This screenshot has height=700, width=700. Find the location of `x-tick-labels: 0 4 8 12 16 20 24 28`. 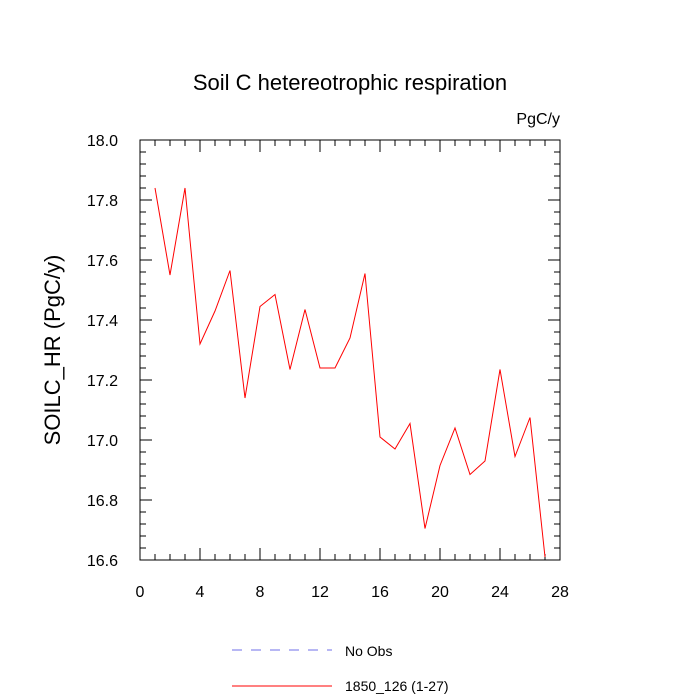

x-tick-labels: 0 4 8 12 16 20 24 28 is located at coordinates (352, 592).